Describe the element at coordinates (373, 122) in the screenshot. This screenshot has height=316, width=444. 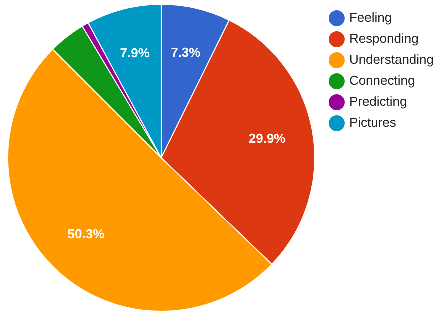
I see `legend-label: Pictures` at that location.